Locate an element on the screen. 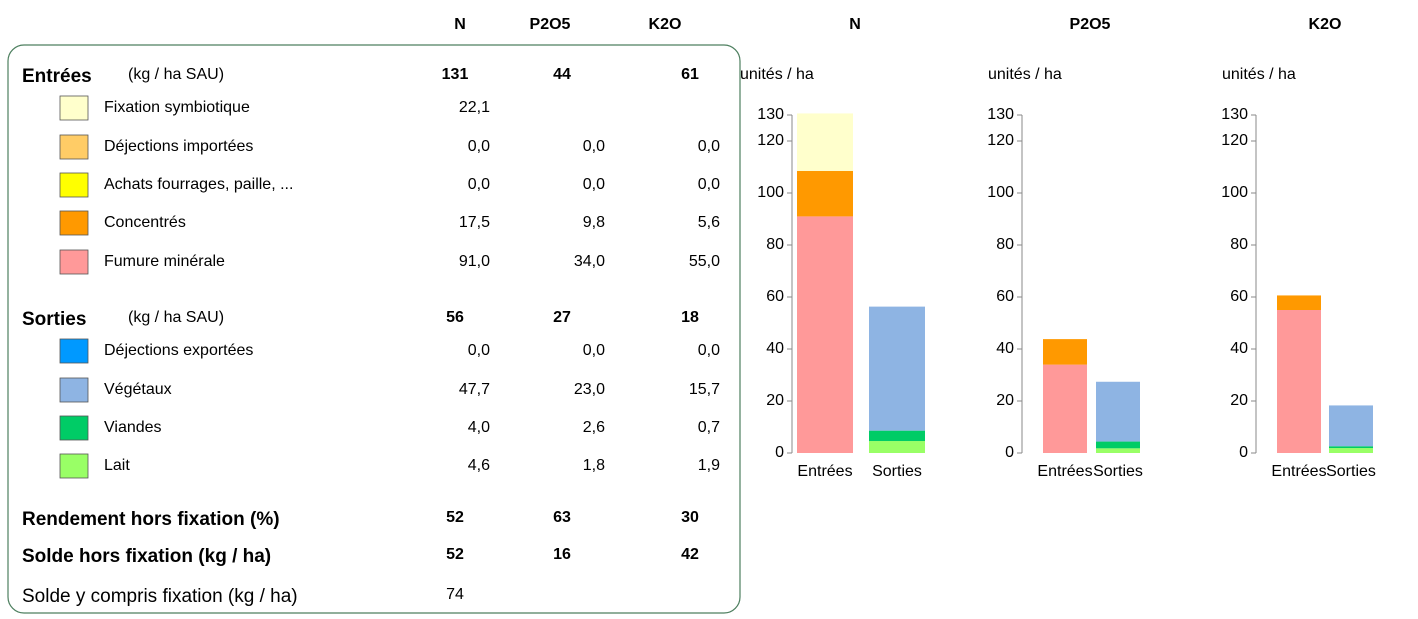 This screenshot has height=619, width=1418. row-value: 34,0 is located at coordinates (589, 261).